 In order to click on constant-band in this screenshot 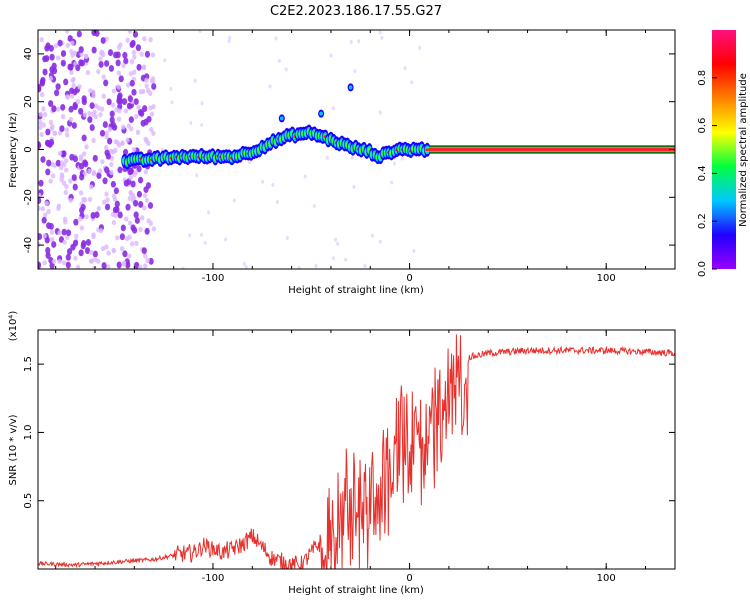, I will do `click(552, 149)`.